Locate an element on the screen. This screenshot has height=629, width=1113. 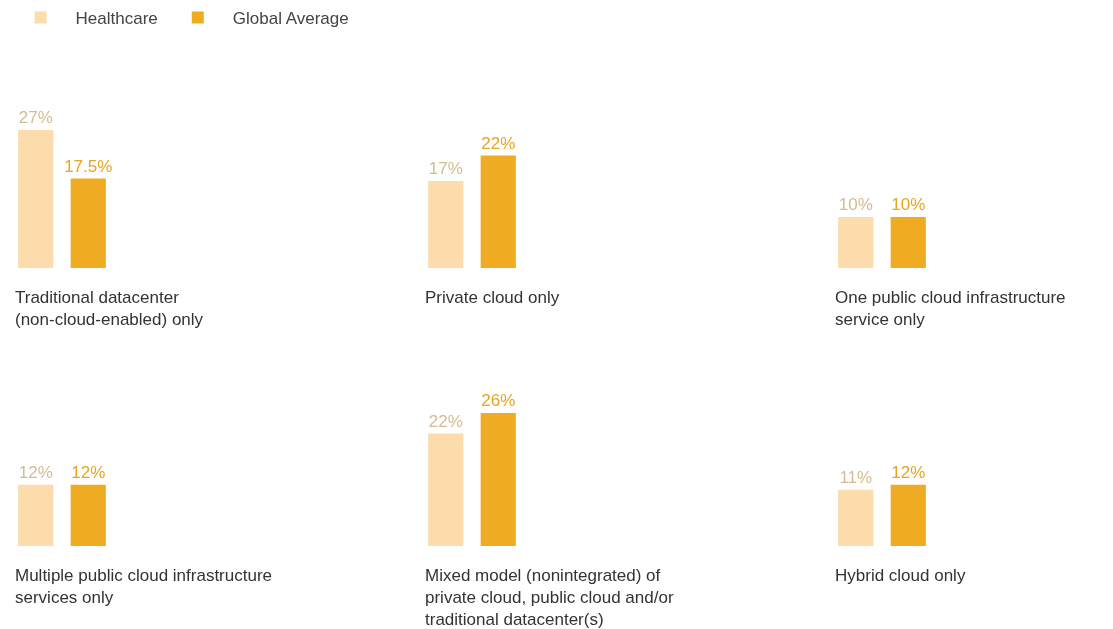
x-tick-label: Hybrid cloud only is located at coordinates (900, 575).